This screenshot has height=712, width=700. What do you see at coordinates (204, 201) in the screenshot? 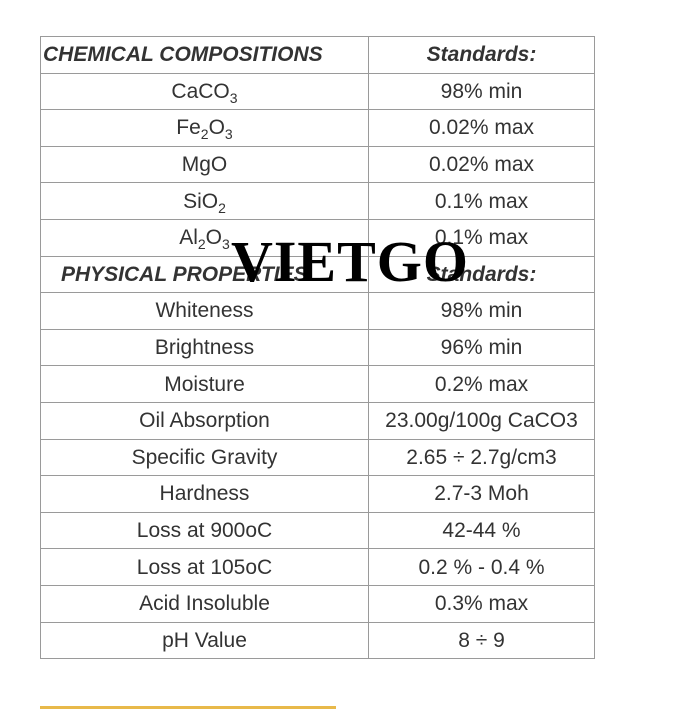
I see `chemical-name-cell: SiO2` at bounding box center [204, 201].